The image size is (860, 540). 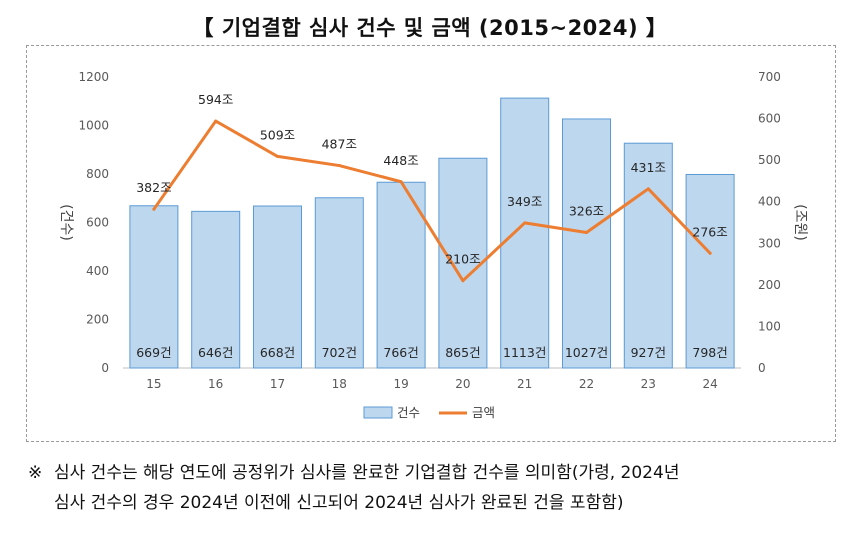 What do you see at coordinates (400, 352) in the screenshot?
I see `bar-data-label: 766건` at bounding box center [400, 352].